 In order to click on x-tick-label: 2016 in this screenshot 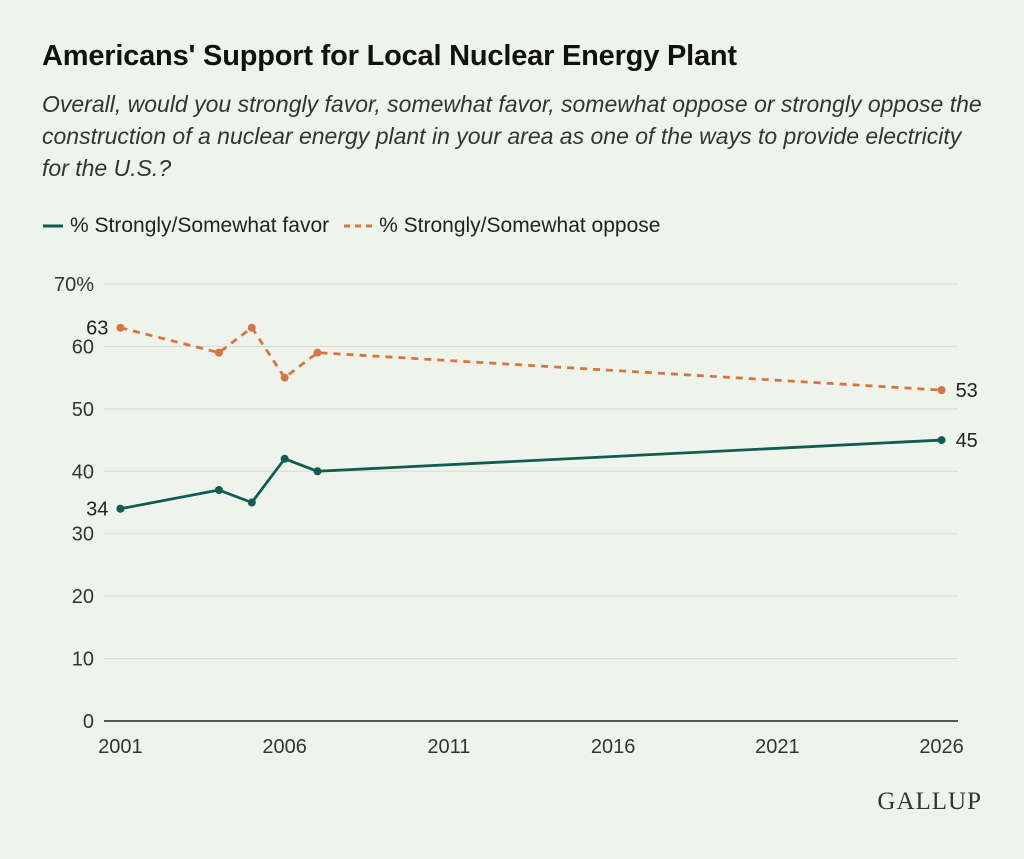, I will do `click(613, 747)`.